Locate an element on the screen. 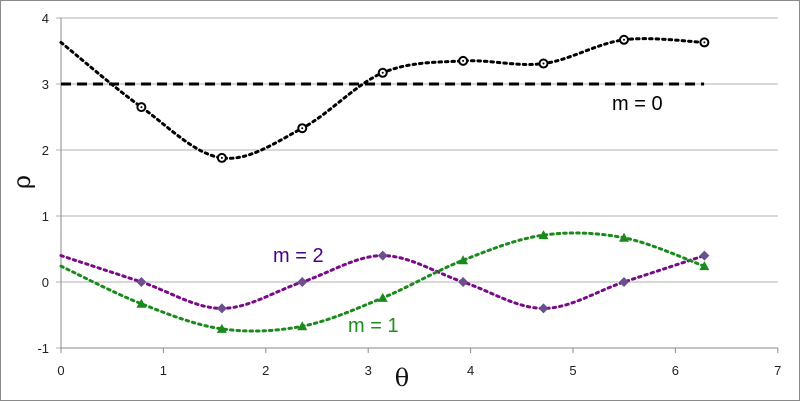 This screenshot has height=401, width=800. x-tick-label: 2 is located at coordinates (265, 370).